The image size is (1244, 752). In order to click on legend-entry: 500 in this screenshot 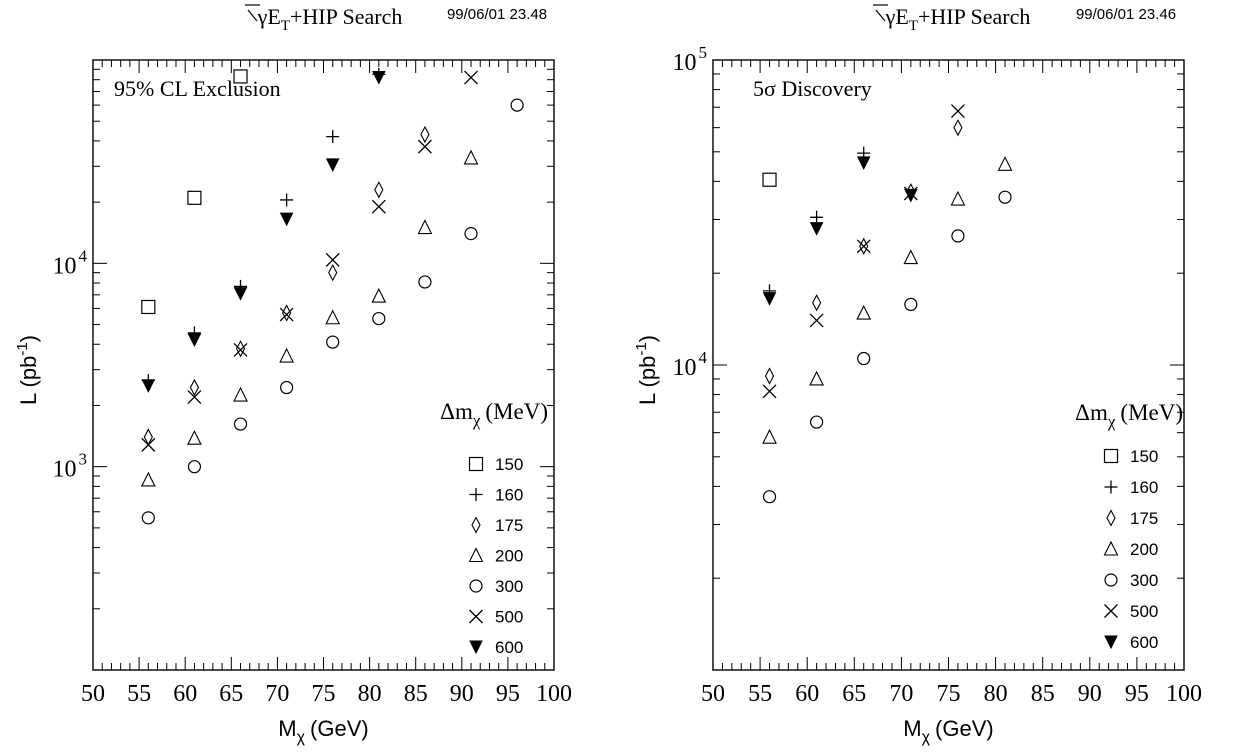, I will do `click(1131, 611)`.